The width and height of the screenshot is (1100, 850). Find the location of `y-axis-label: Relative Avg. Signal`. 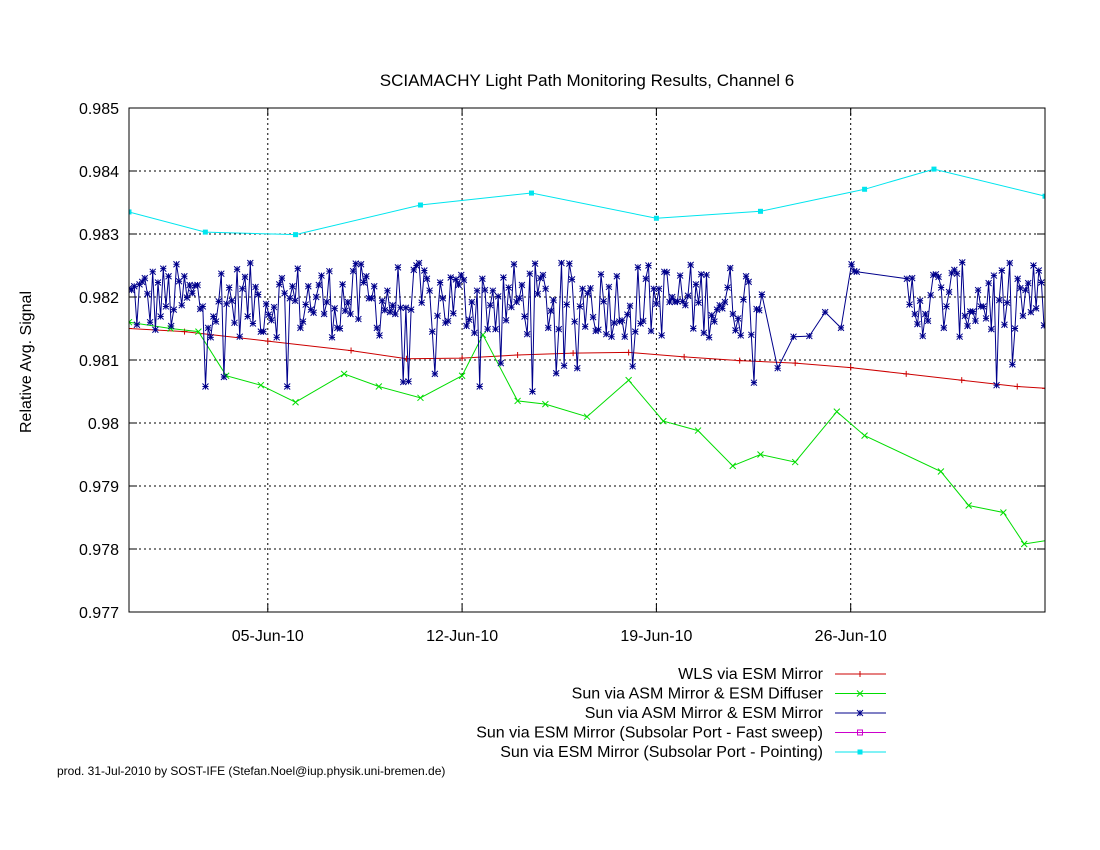

y-axis-label: Relative Avg. Signal is located at coordinates (26, 362).